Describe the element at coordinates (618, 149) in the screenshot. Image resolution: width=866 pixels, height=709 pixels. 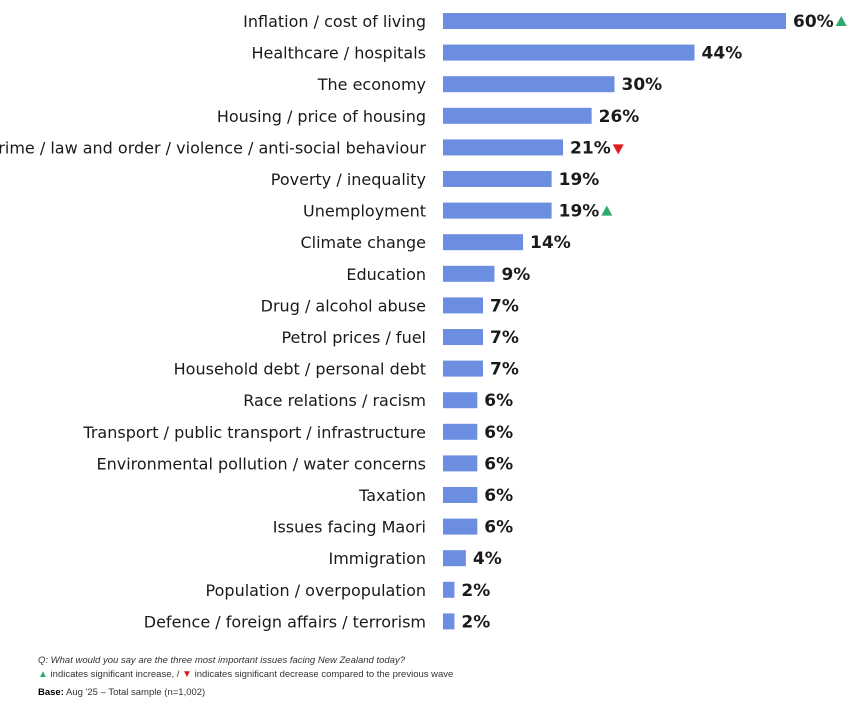
I see `triangle-down-icon` at that location.